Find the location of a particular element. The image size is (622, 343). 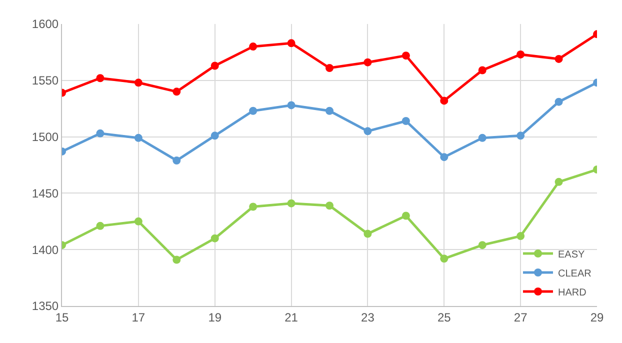

x-tick-label: 21 is located at coordinates (291, 317).